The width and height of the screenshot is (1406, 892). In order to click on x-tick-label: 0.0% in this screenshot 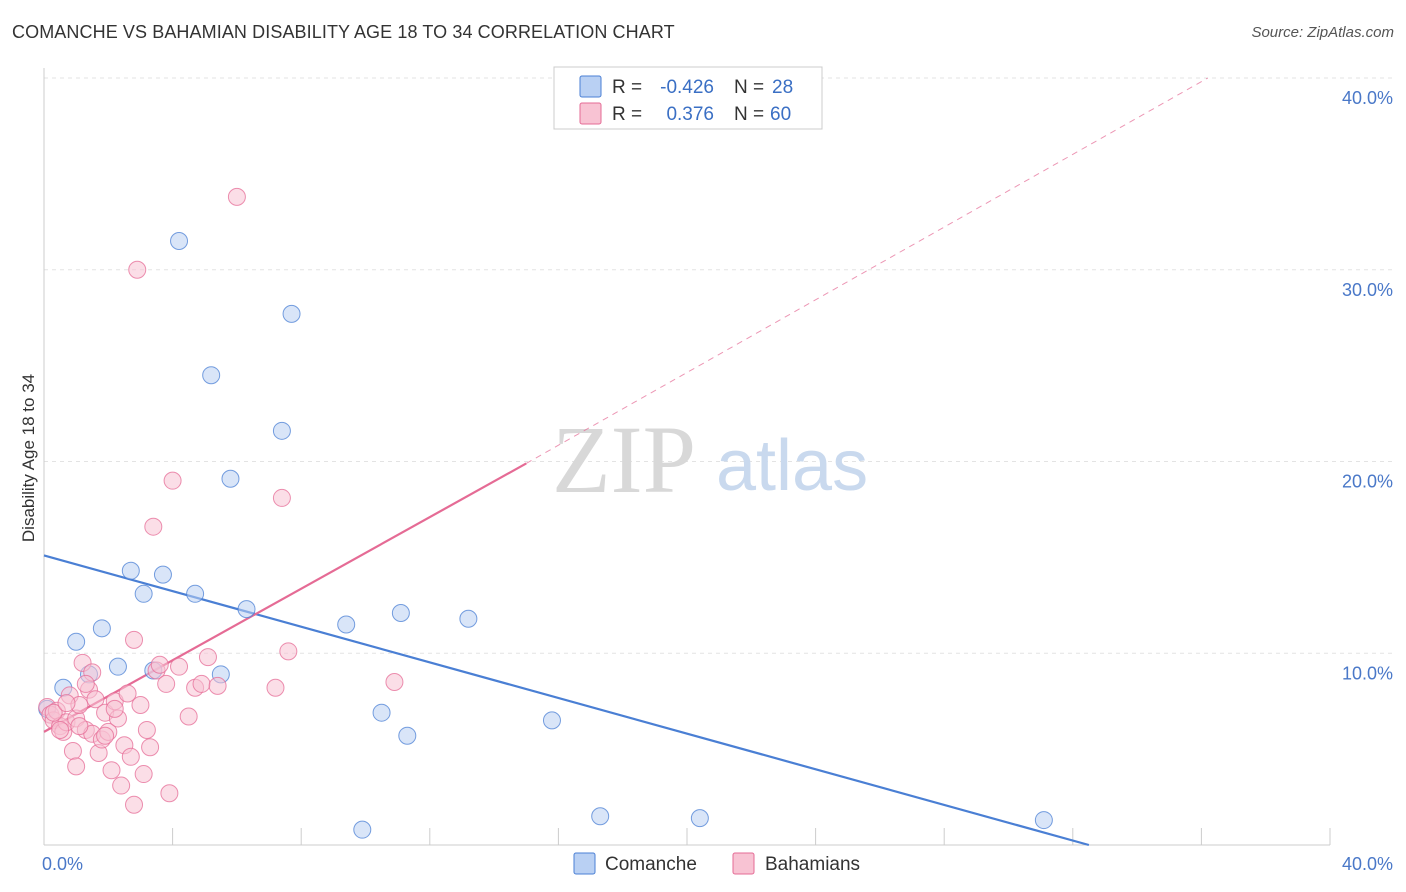, I will do `click(62, 864)`.